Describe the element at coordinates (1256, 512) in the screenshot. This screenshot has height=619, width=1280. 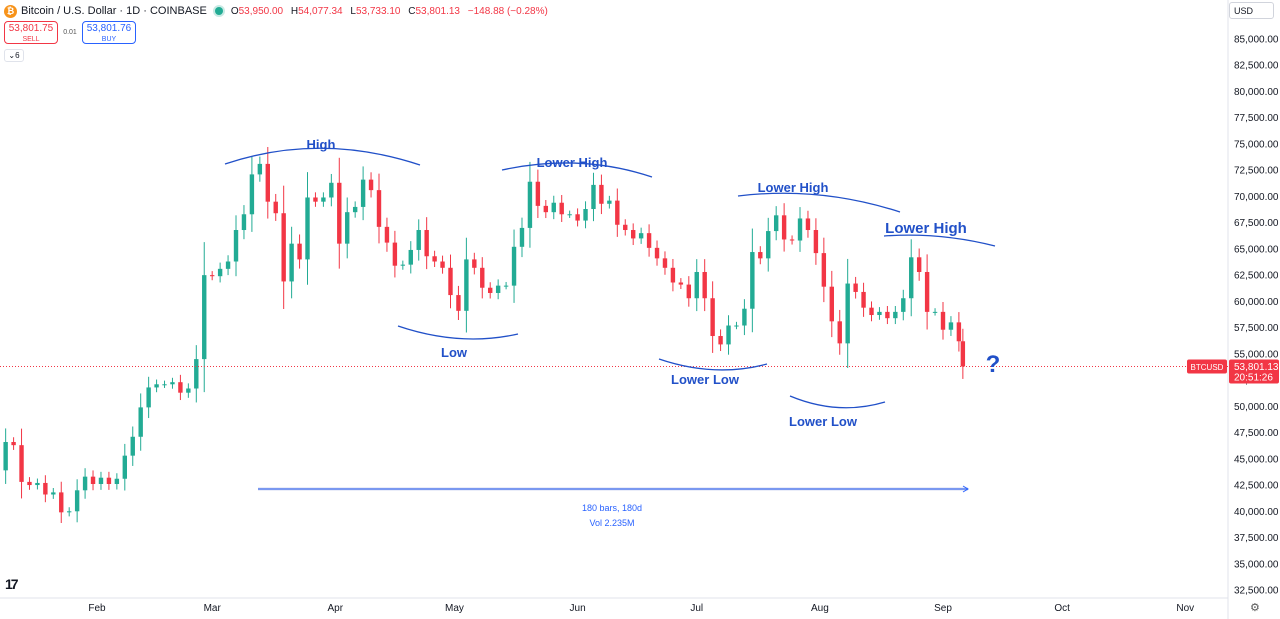
I see `y-tick-label: 40,000.00` at that location.